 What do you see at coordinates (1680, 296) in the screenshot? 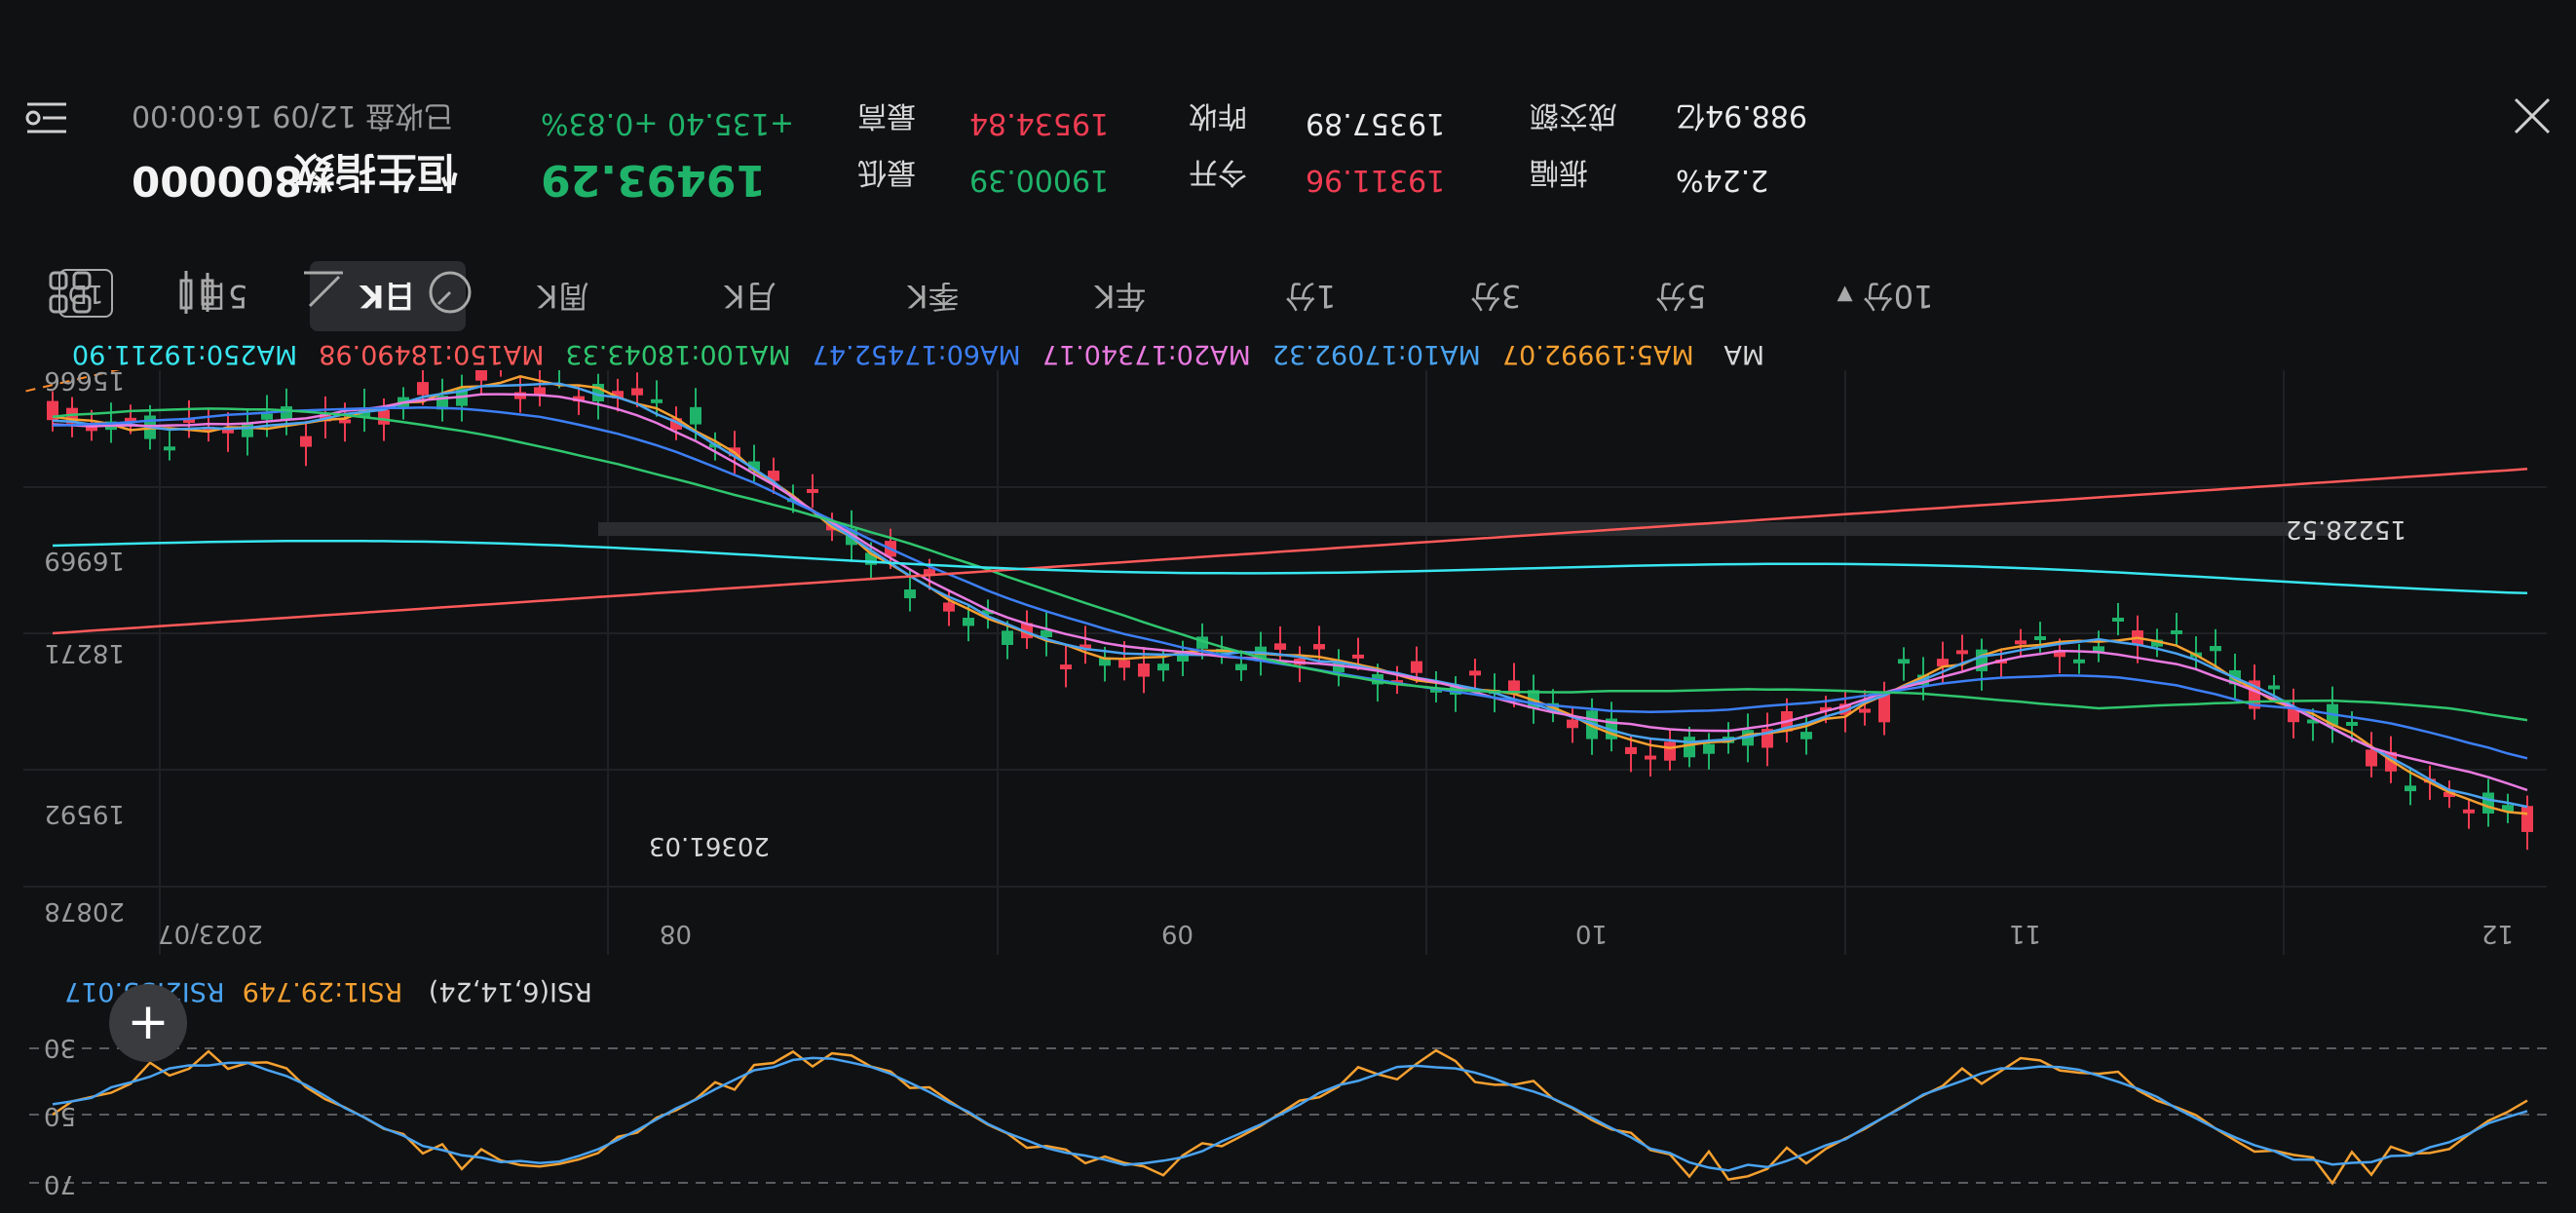
I see `tab-5min: 5分` at bounding box center [1680, 296].